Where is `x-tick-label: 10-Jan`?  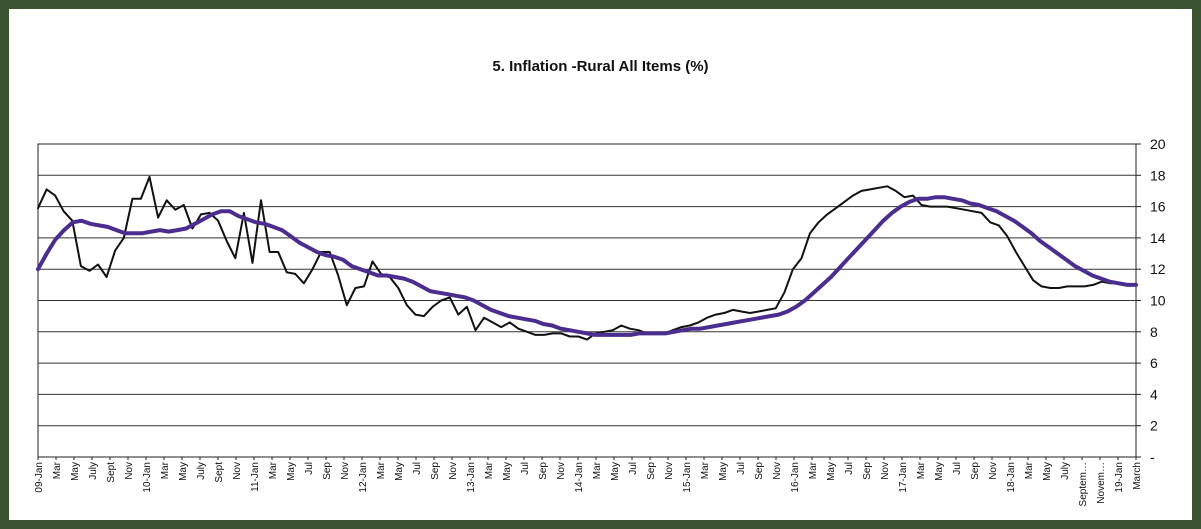 x-tick-label: 10-Jan is located at coordinates (147, 477).